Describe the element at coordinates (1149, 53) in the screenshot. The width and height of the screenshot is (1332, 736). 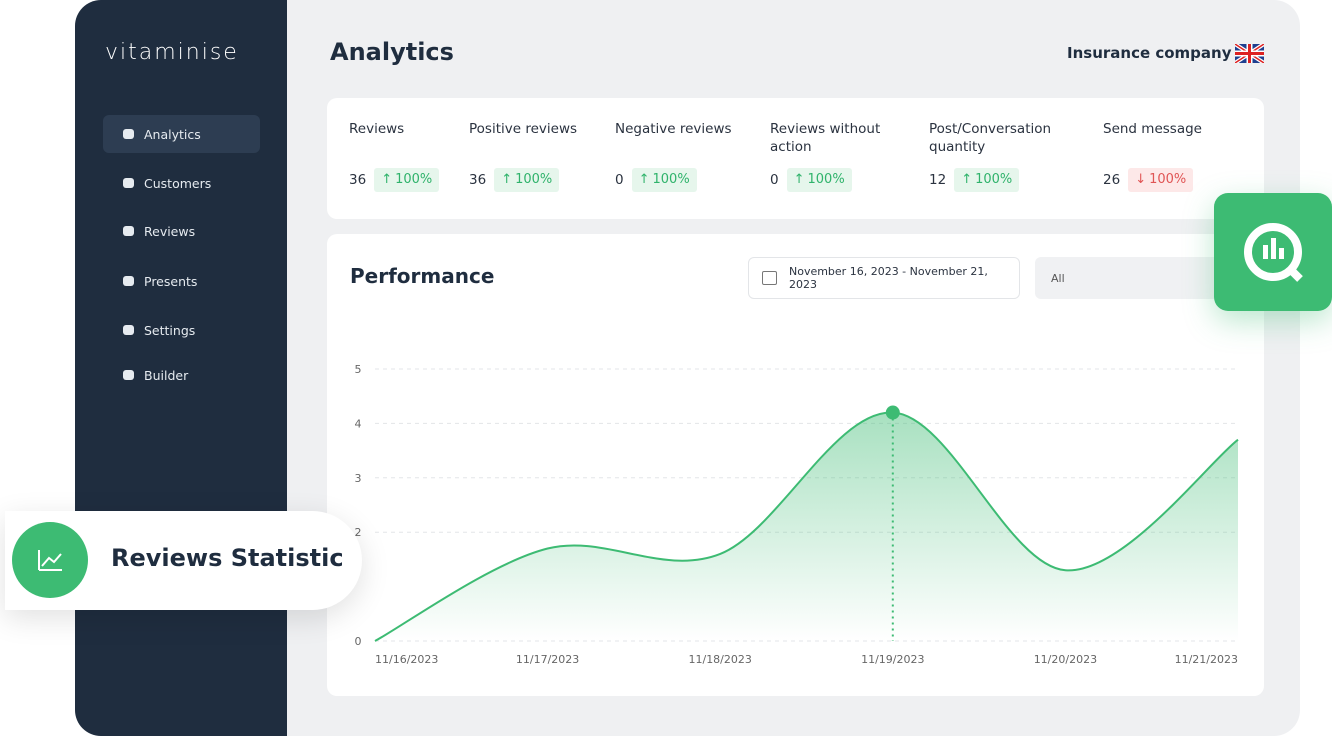
I see `company-name: Insurance company` at that location.